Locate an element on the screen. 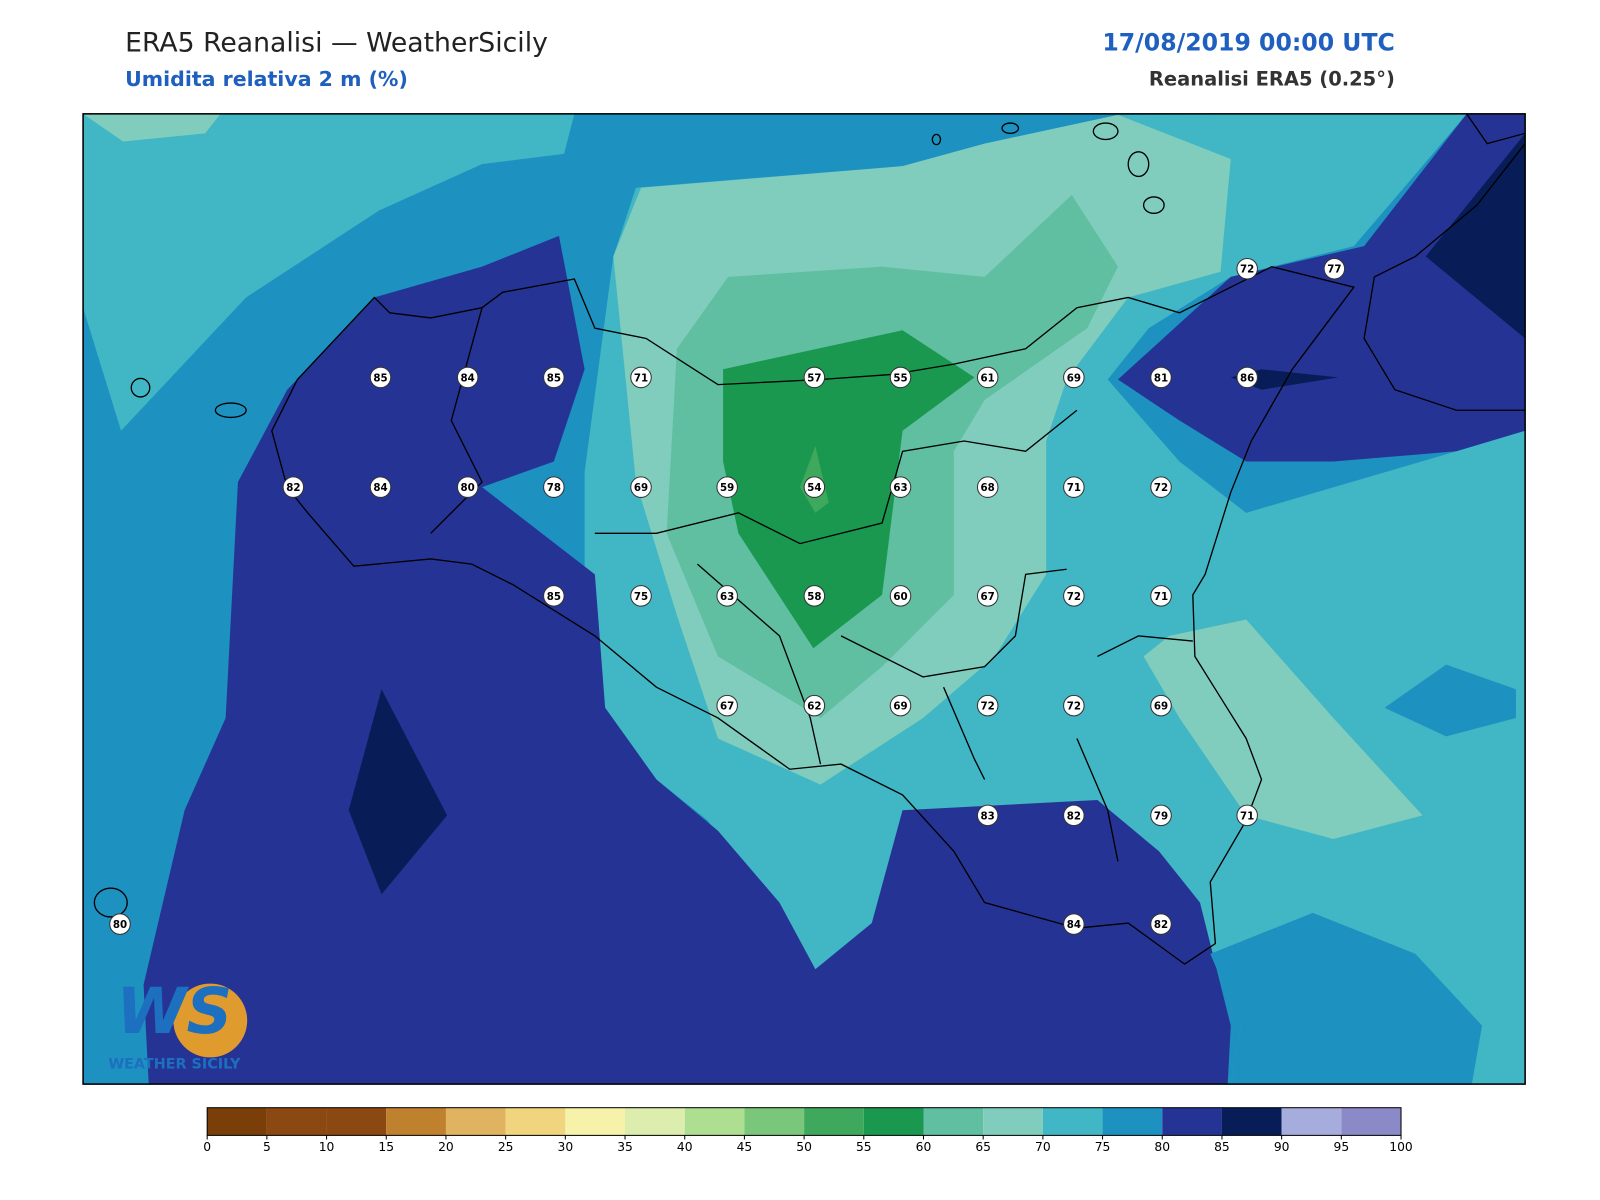  station: 83 is located at coordinates (987, 815).